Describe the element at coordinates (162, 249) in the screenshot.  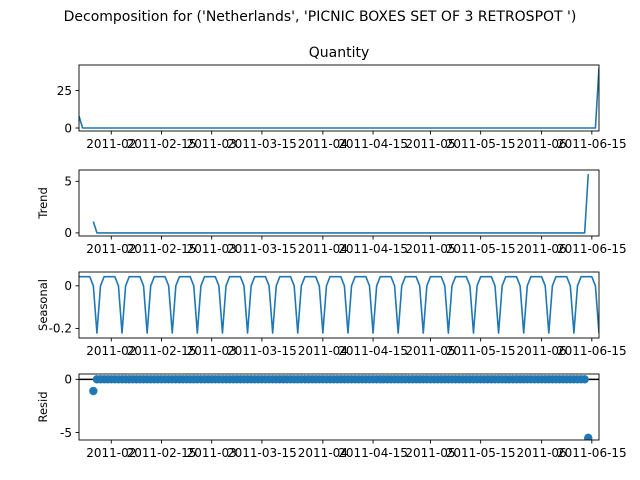
I see `trend-xtick-label: 2011-02-15` at that location.